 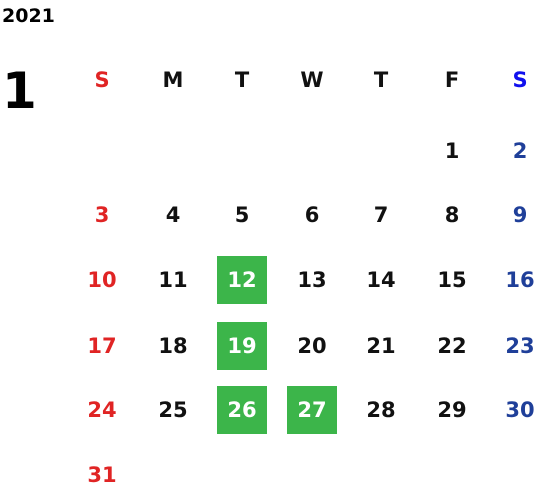 I want to click on day: 3, so click(x=102, y=215).